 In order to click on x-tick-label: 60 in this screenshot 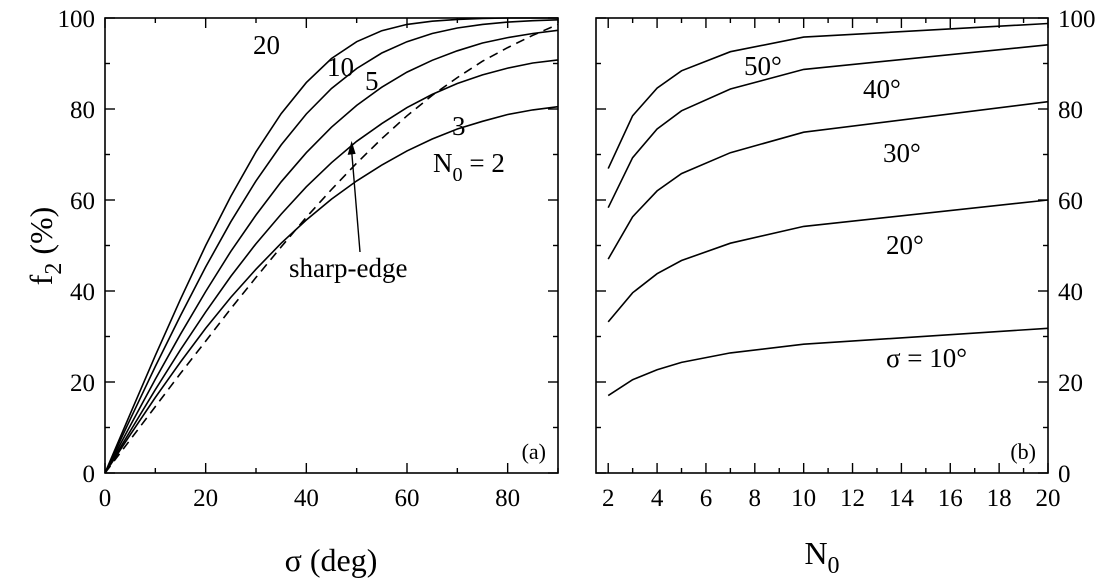, I will do `click(407, 498)`.